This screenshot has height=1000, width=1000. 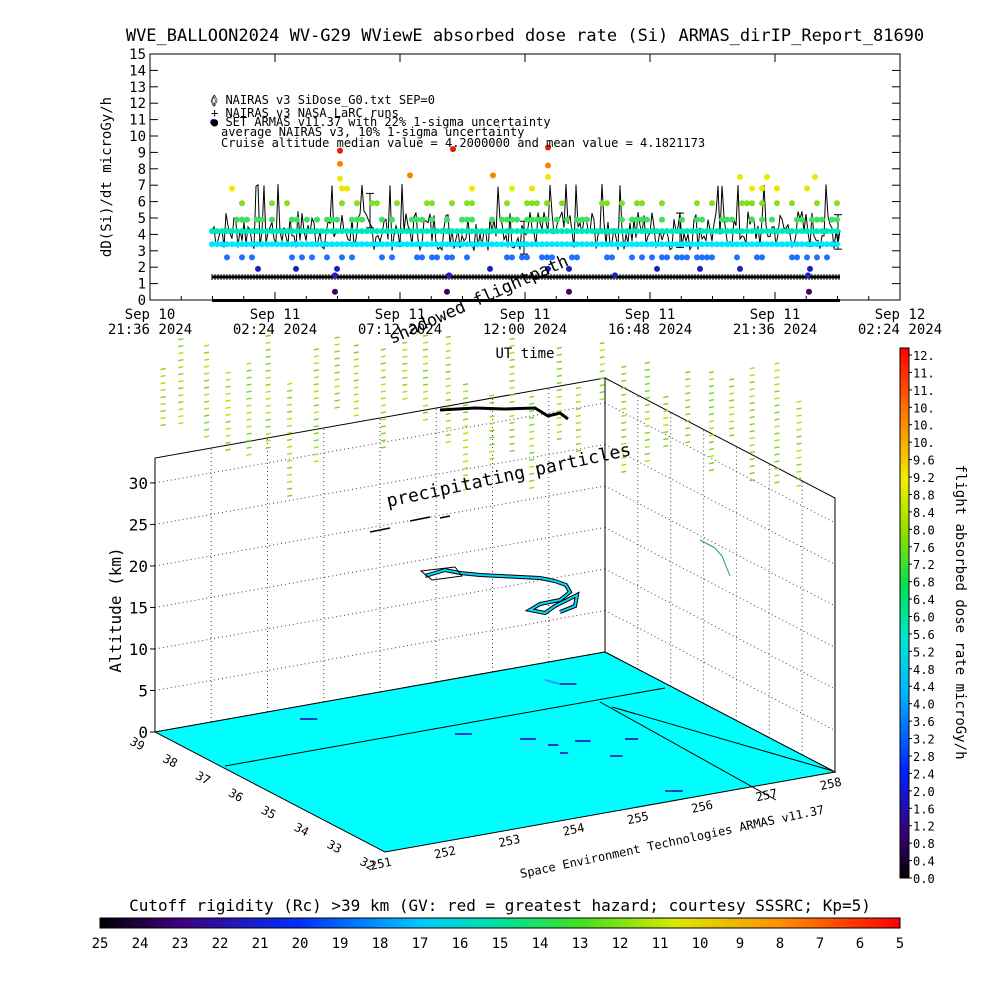 What do you see at coordinates (142, 268) in the screenshot?
I see `y-tick-label: 2` at bounding box center [142, 268].